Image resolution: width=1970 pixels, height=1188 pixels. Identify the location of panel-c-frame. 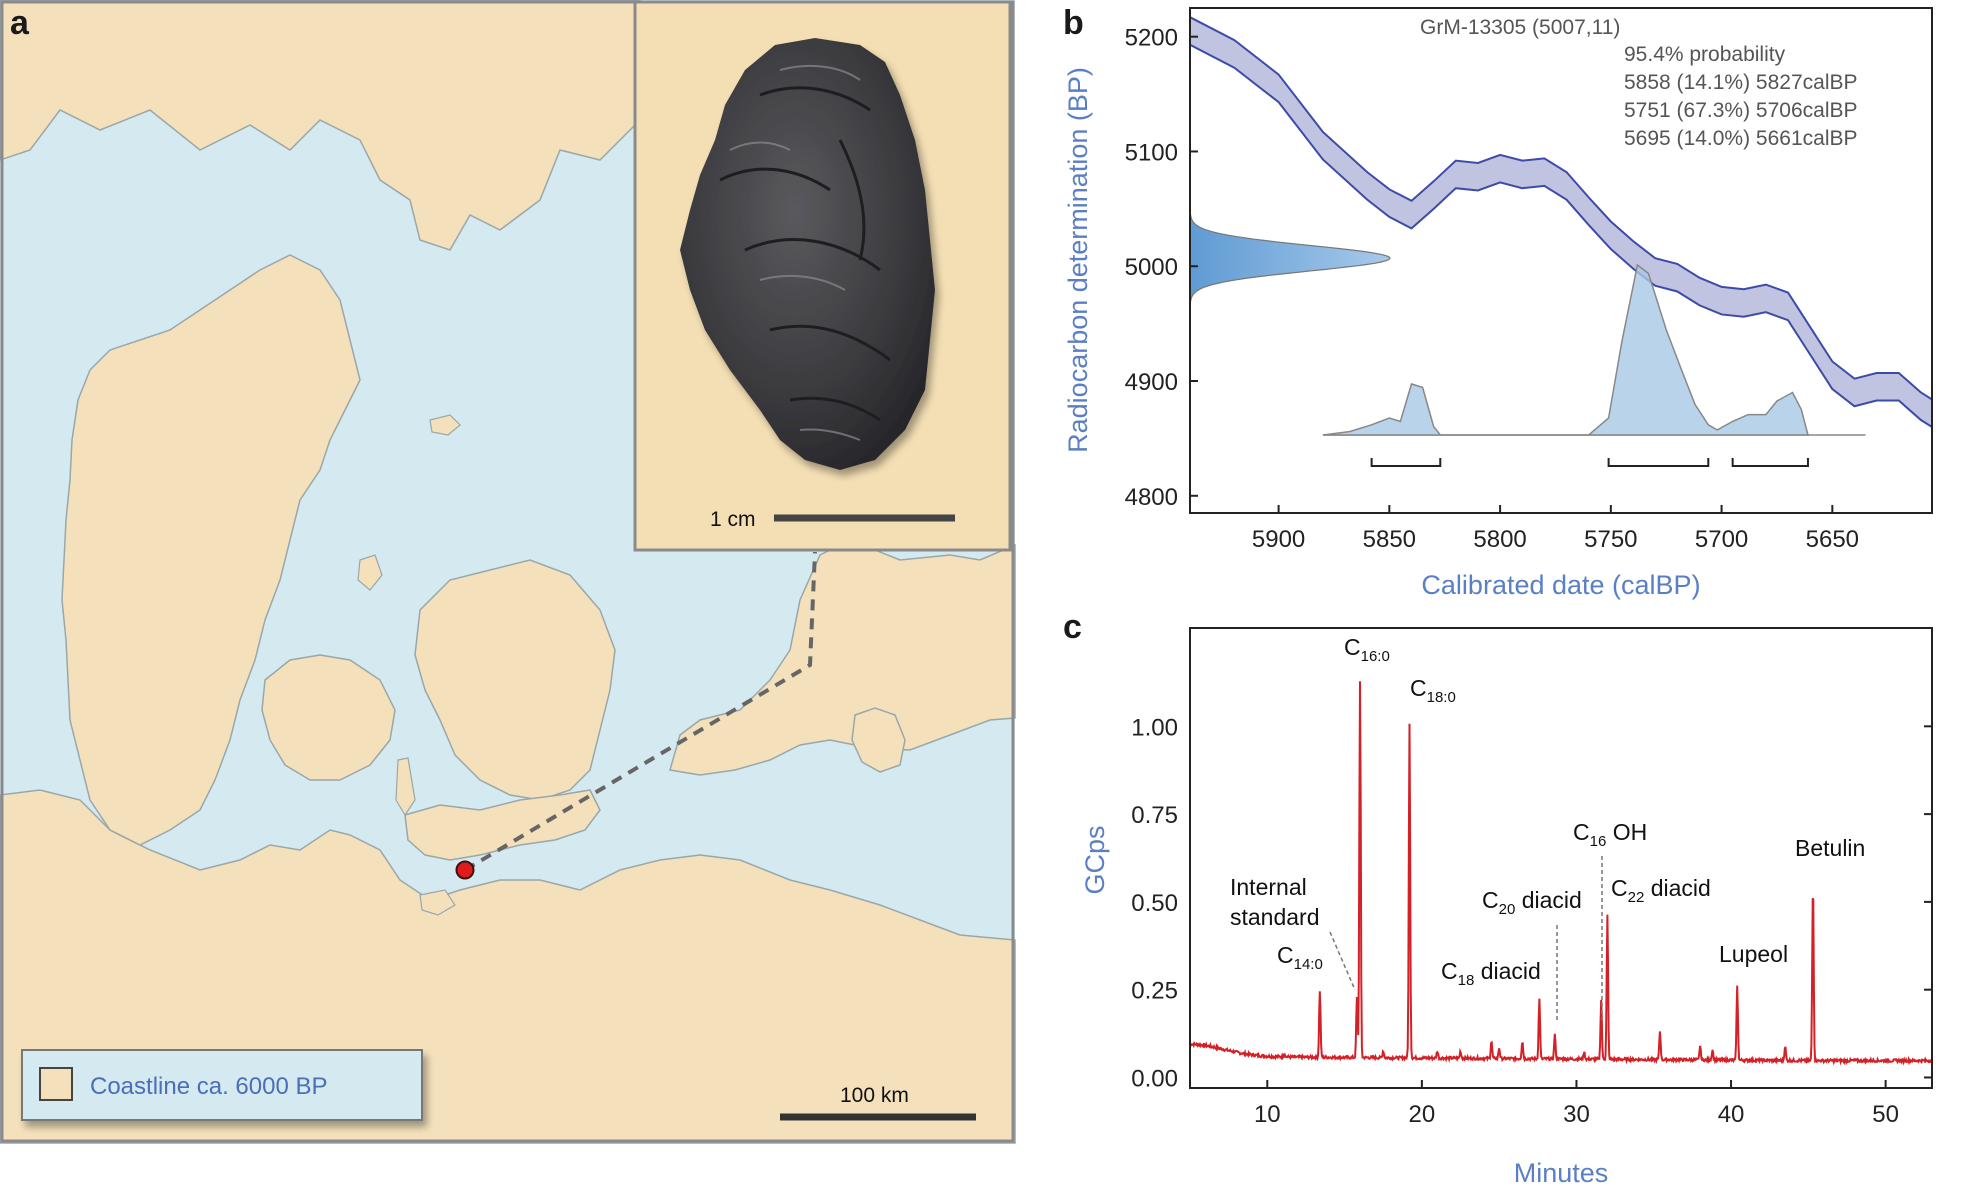
(1561, 858).